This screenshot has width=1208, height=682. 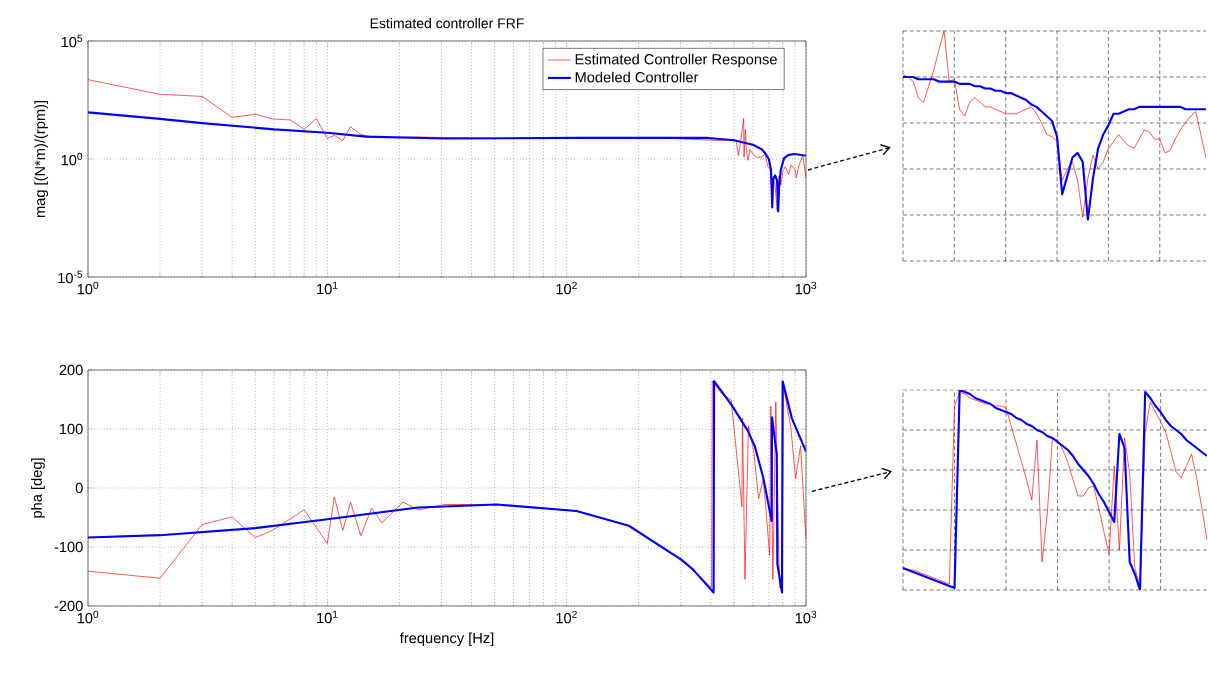 What do you see at coordinates (68, 606) in the screenshot?
I see `y-tick-label: -200` at bounding box center [68, 606].